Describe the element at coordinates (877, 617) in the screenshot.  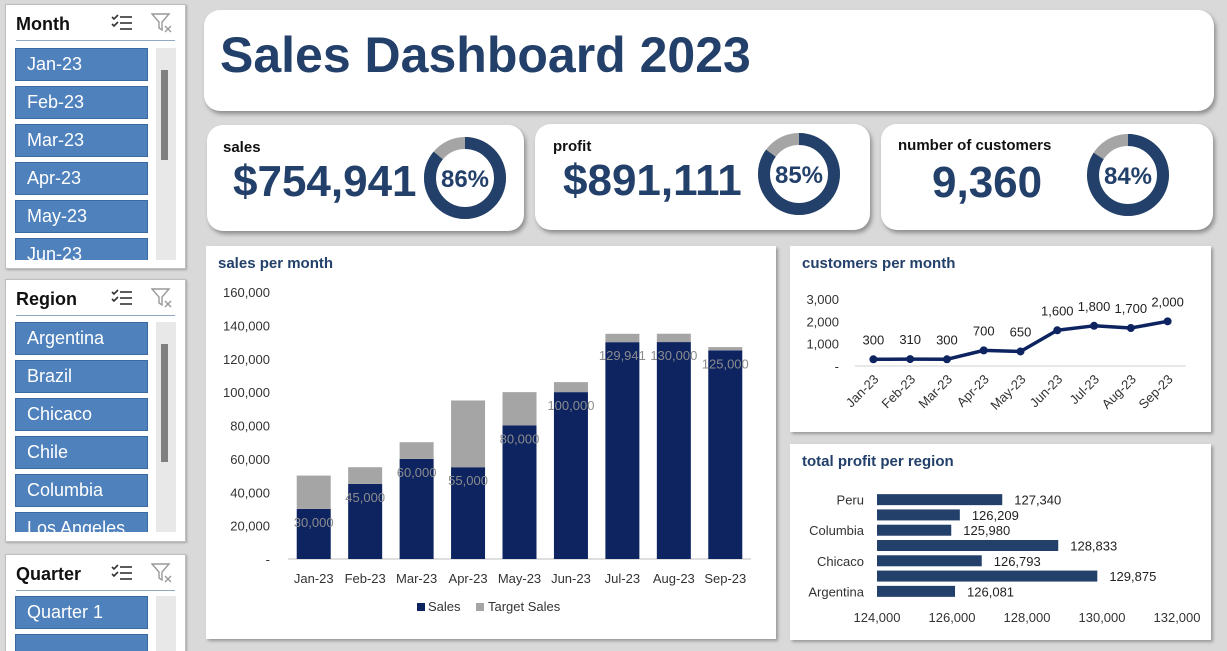
I see `x-tick-label: 124,000` at that location.